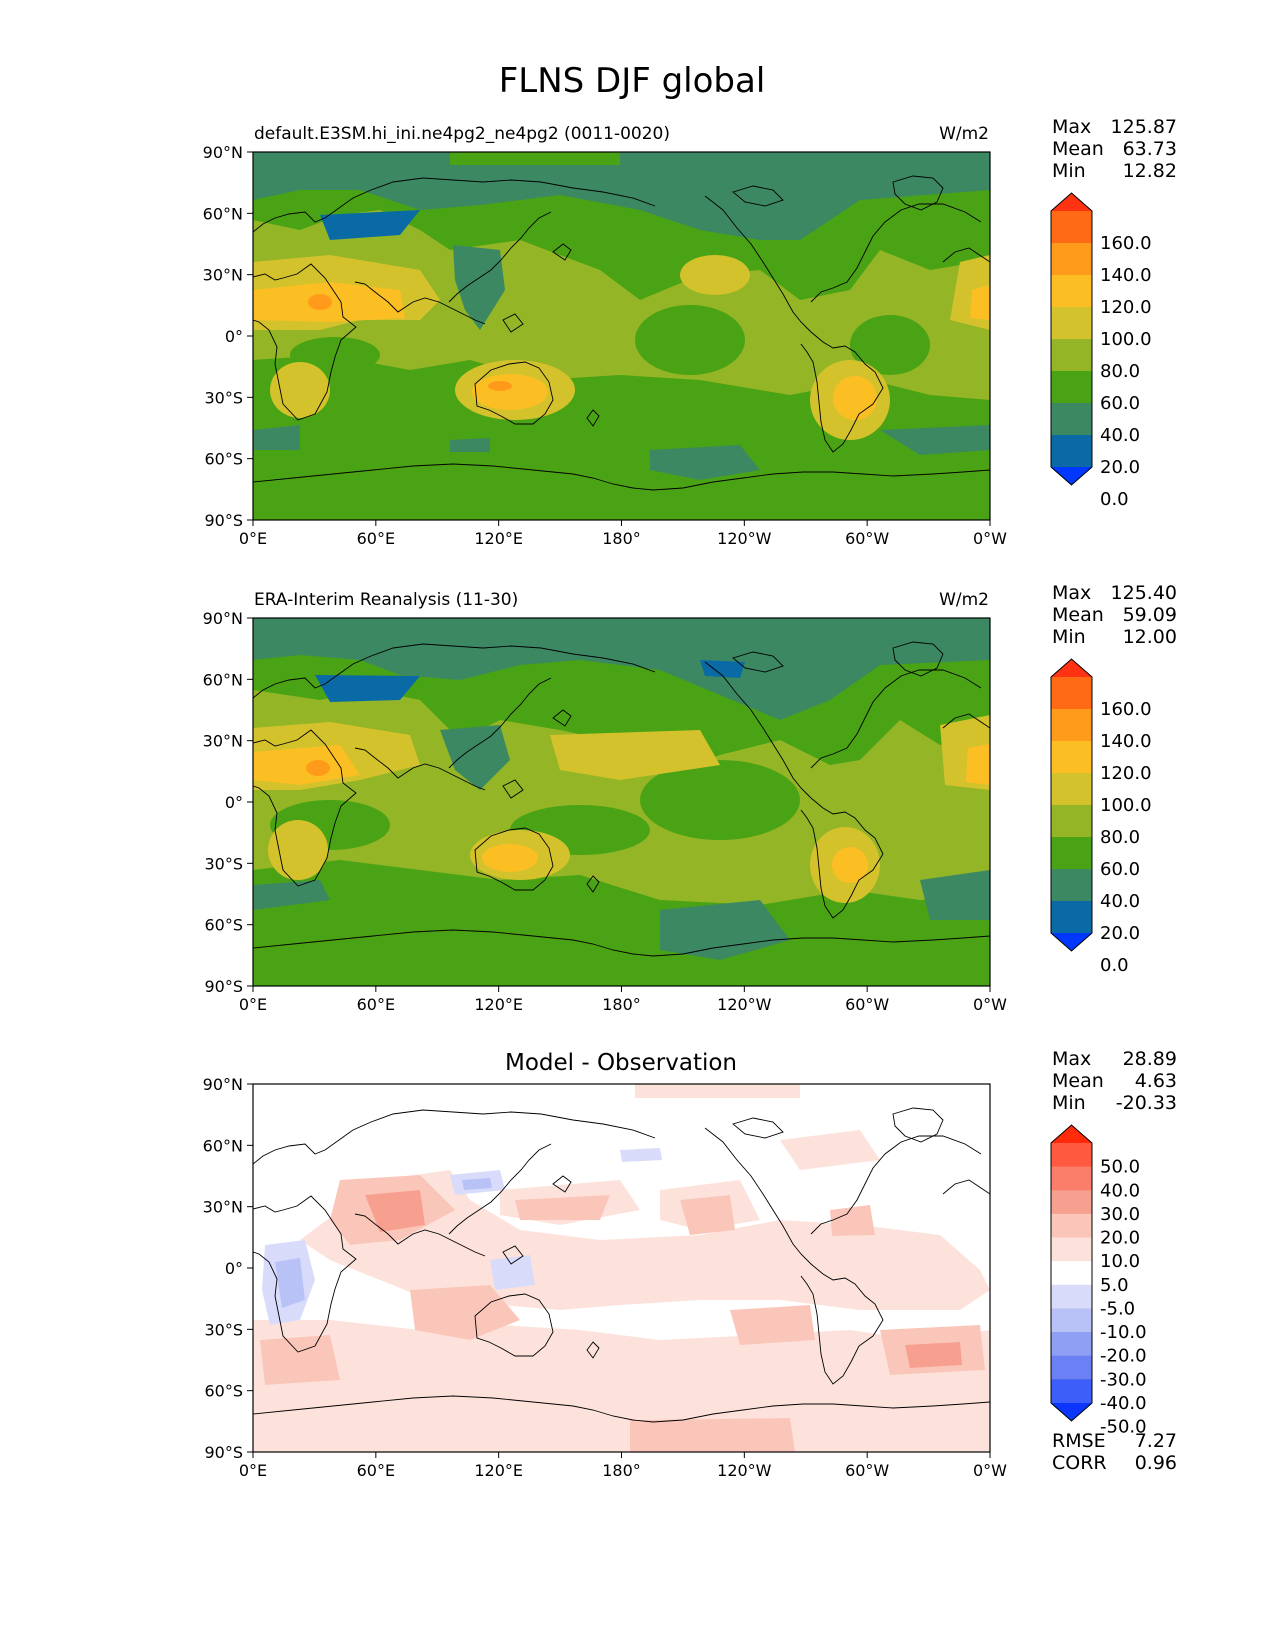  Describe the element at coordinates (1156, 1441) in the screenshot. I see `error-stat-value: 7.27` at that location.